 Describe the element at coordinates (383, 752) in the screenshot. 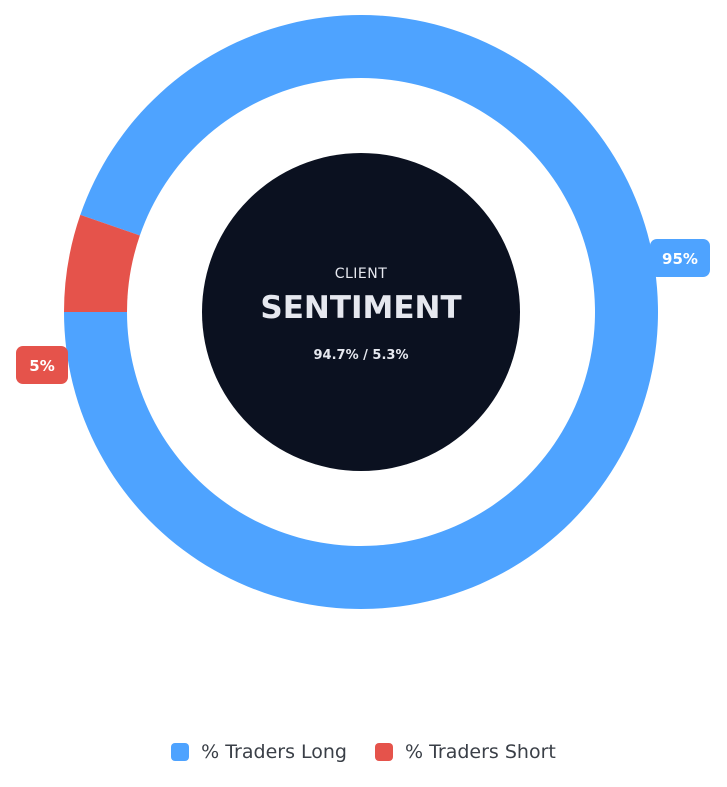

I see `legend-swatch-short` at that location.